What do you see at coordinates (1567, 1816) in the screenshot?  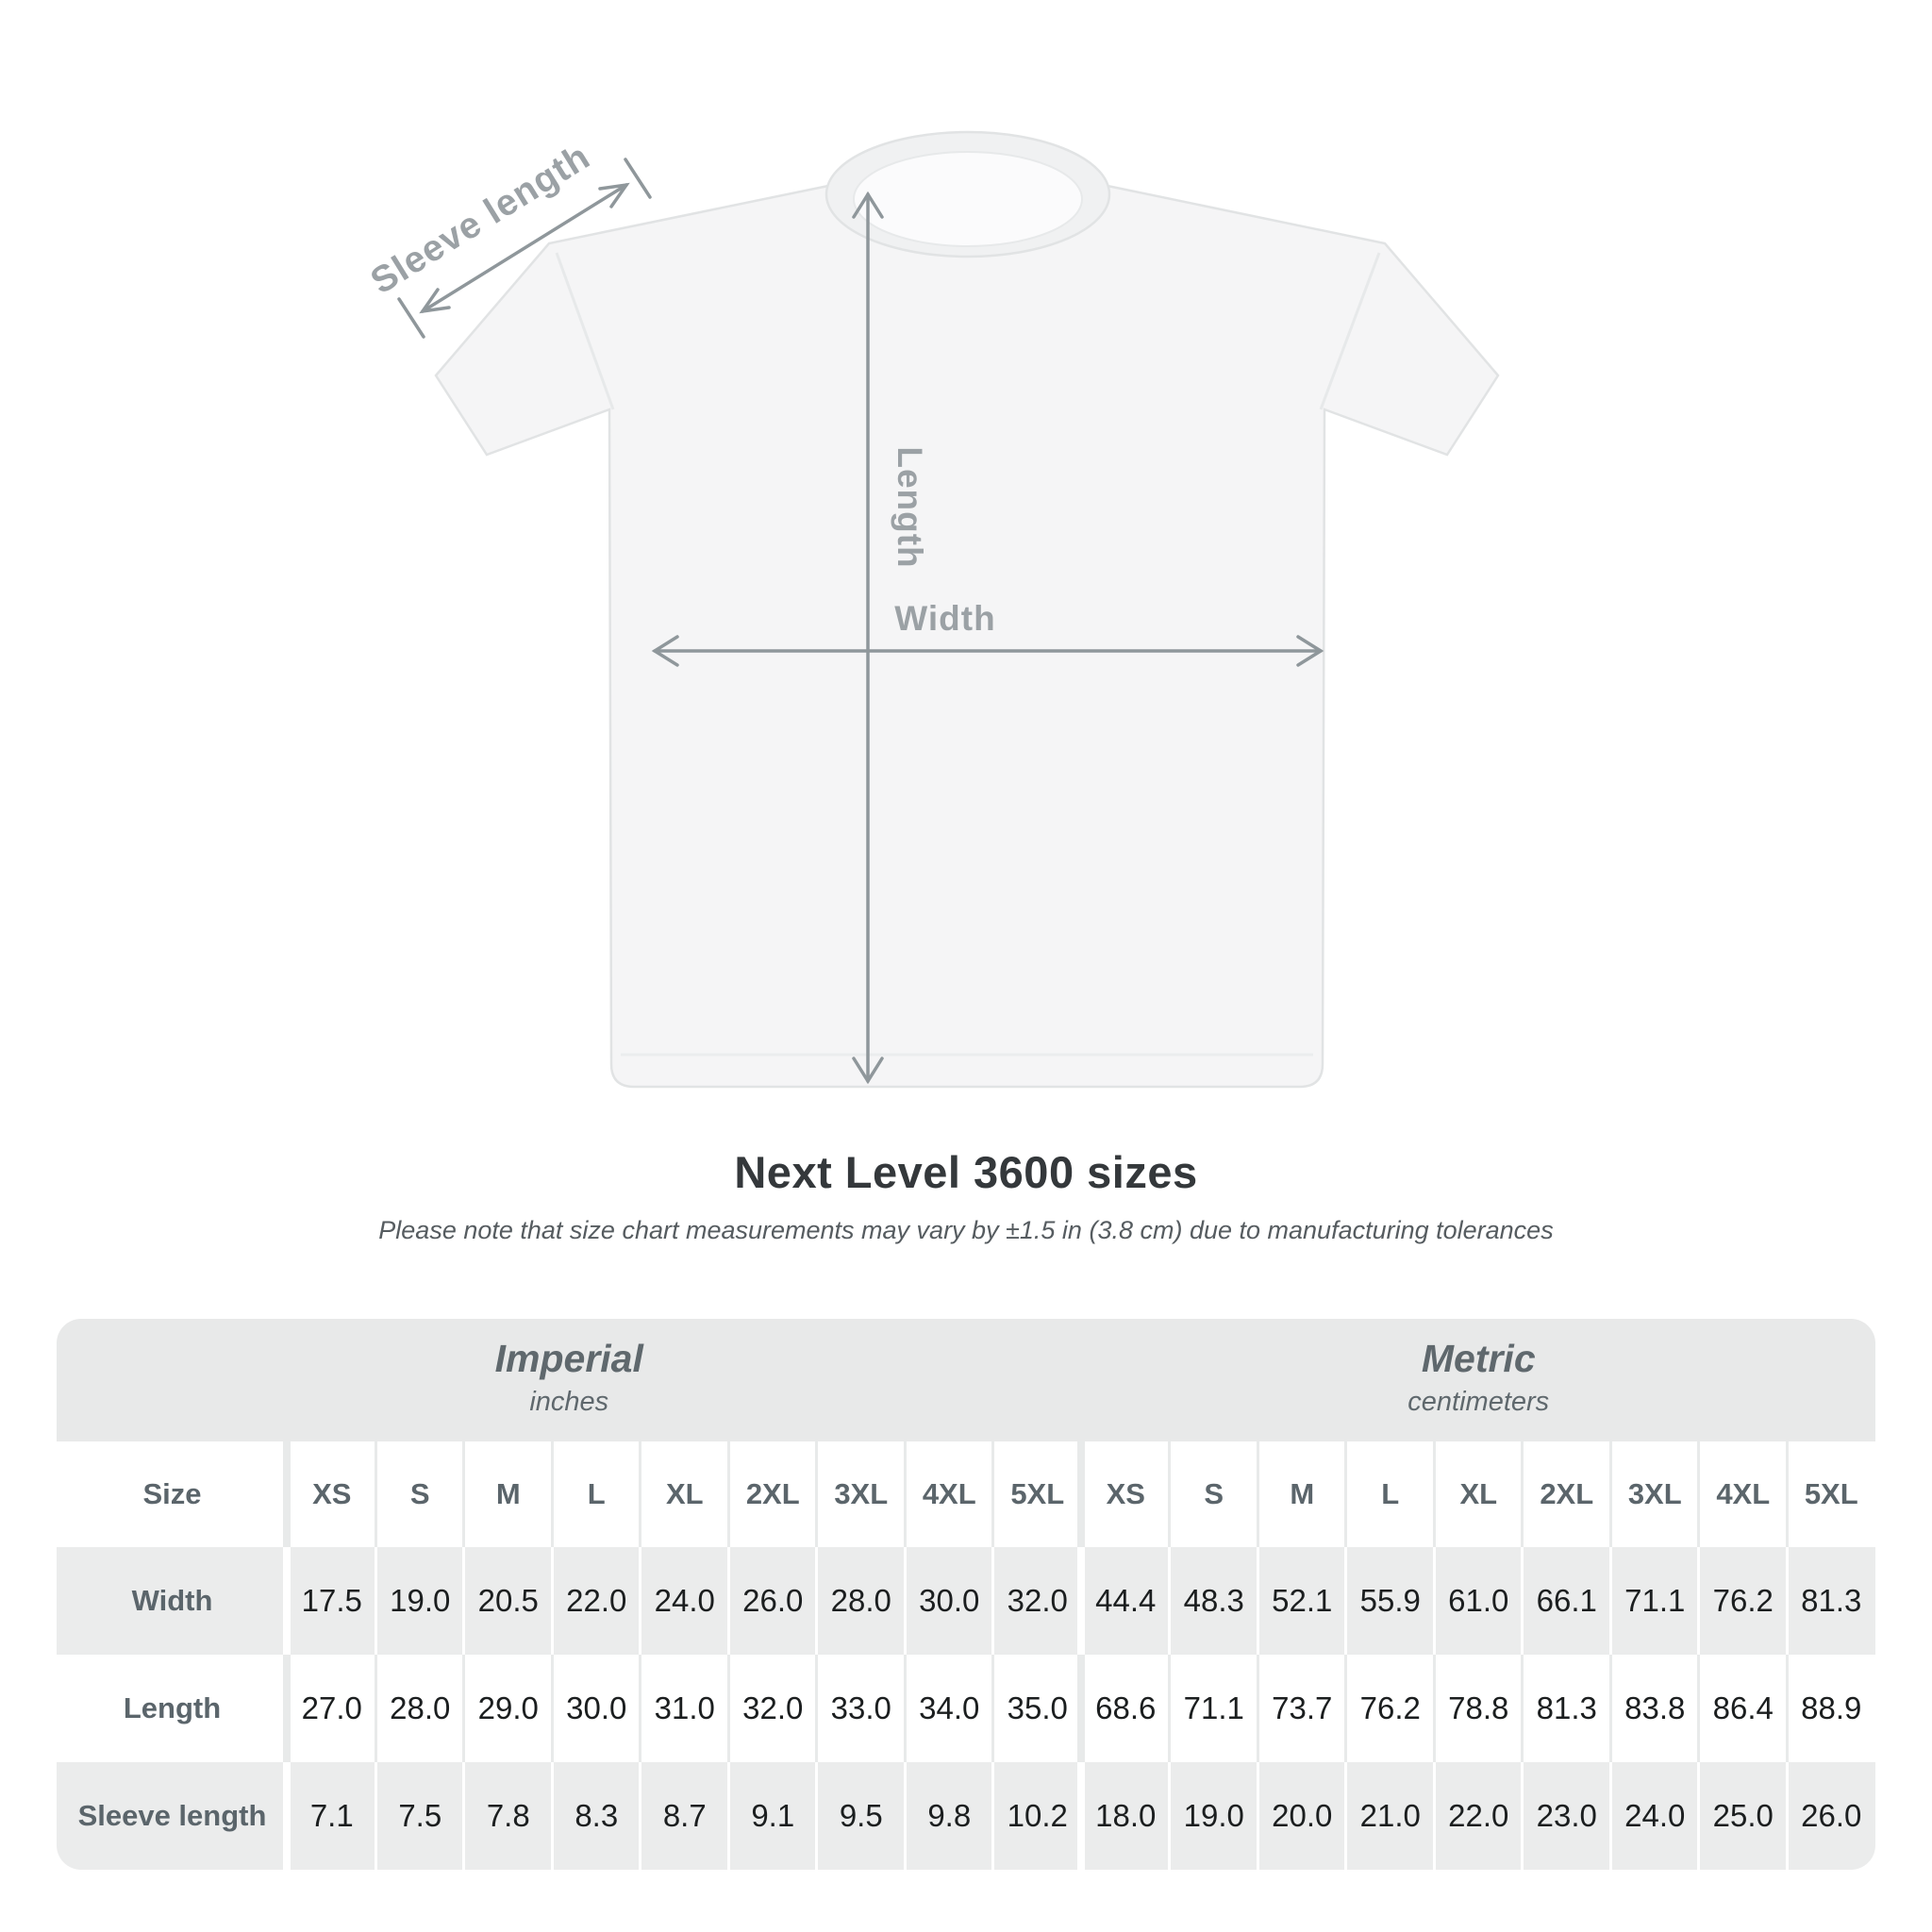 I see `value-cell-metric: 23.0` at bounding box center [1567, 1816].